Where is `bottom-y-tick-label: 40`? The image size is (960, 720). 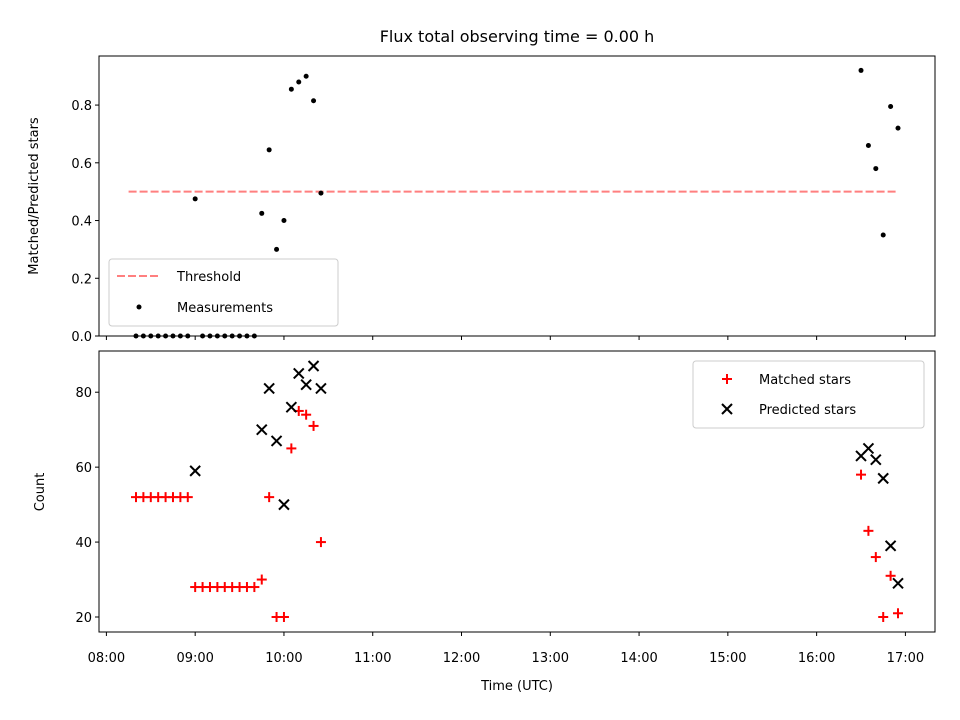
bottom-y-tick-label: 40 is located at coordinates (83, 543).